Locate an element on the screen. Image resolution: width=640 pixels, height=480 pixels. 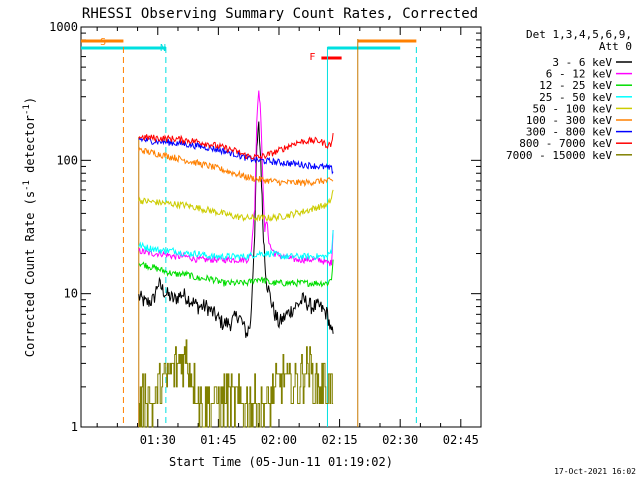
legend-label: 7000 - 15000 keV is located at coordinates (559, 155).